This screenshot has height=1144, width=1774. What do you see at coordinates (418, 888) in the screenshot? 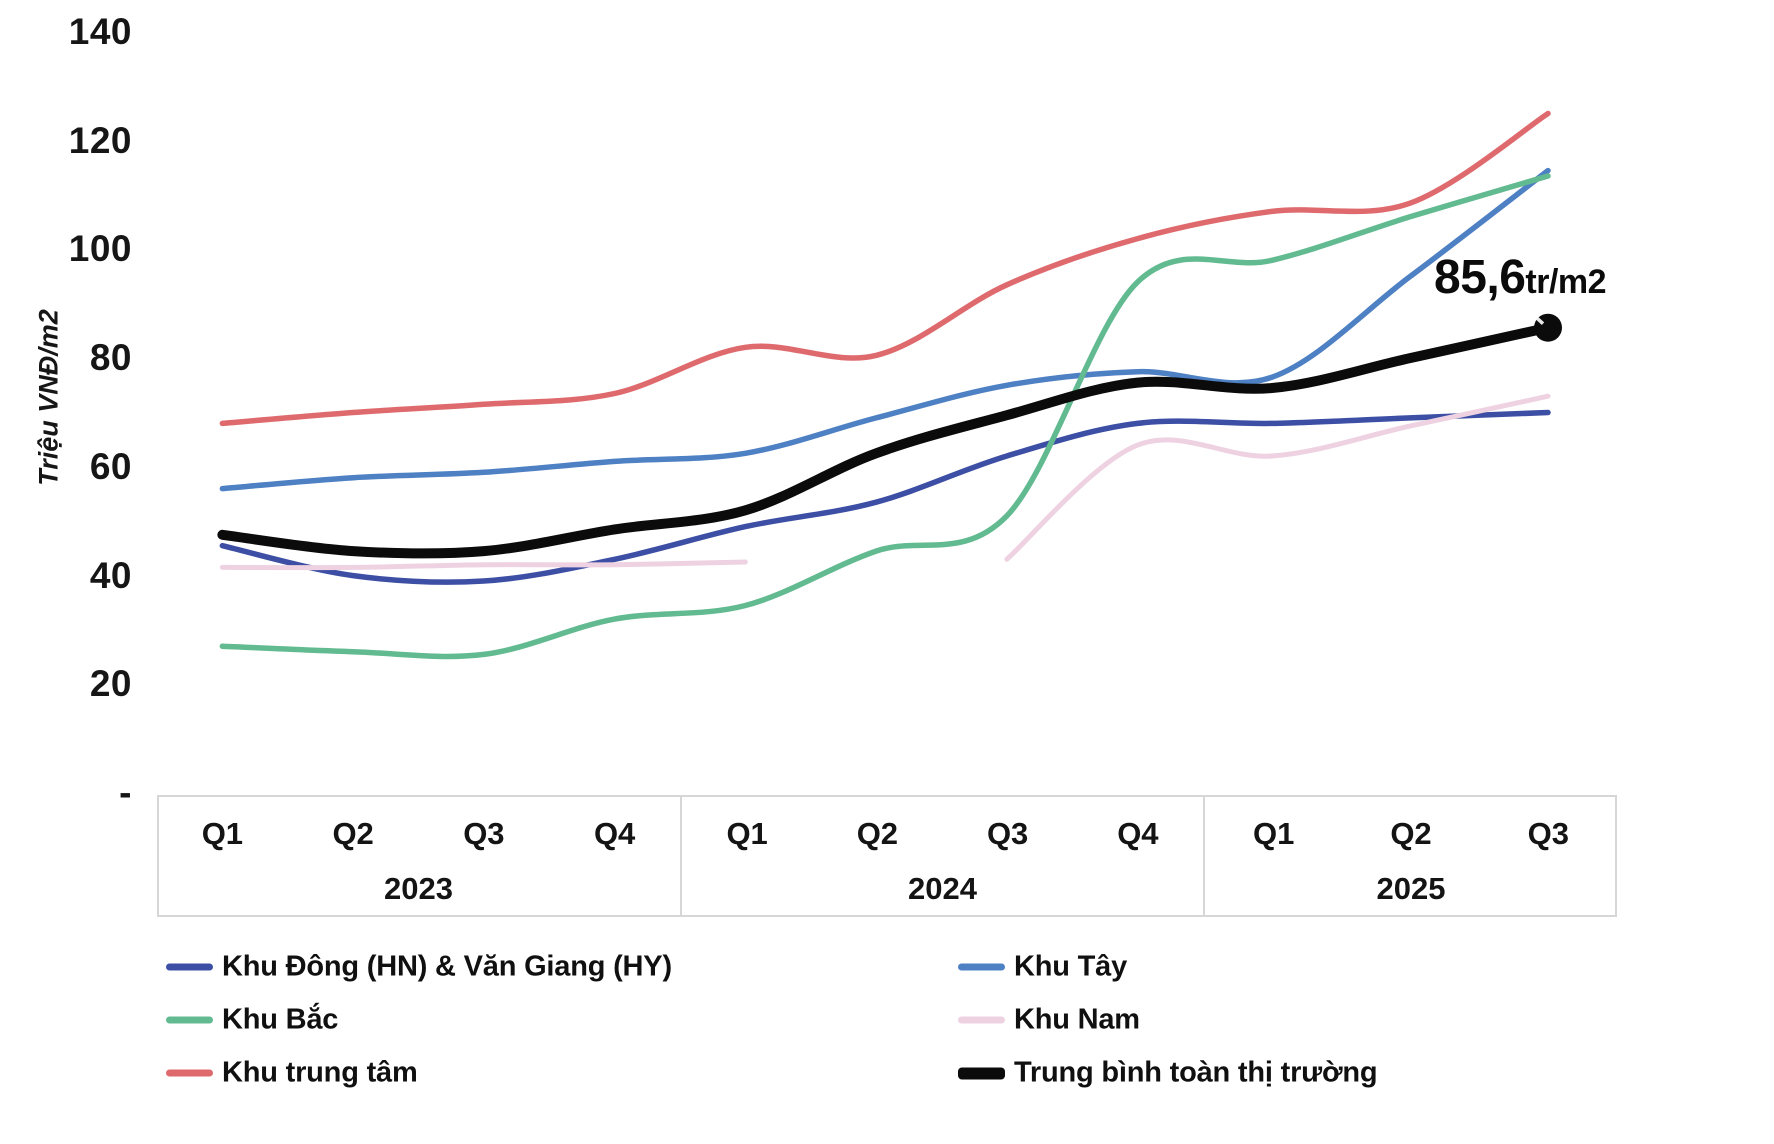
I see `year-label-2023: 2023` at bounding box center [418, 888].